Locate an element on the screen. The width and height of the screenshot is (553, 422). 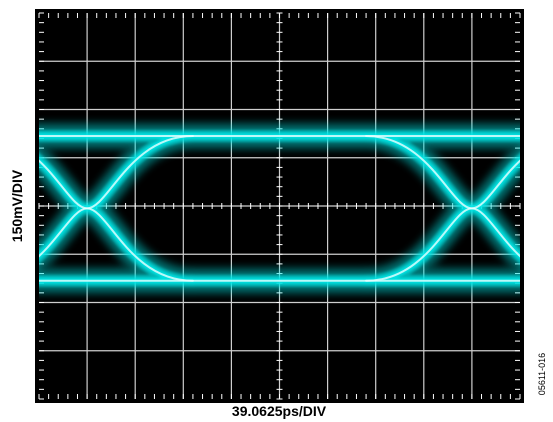
y-axis-label: 150mV/DIV is located at coordinates (17, 205).